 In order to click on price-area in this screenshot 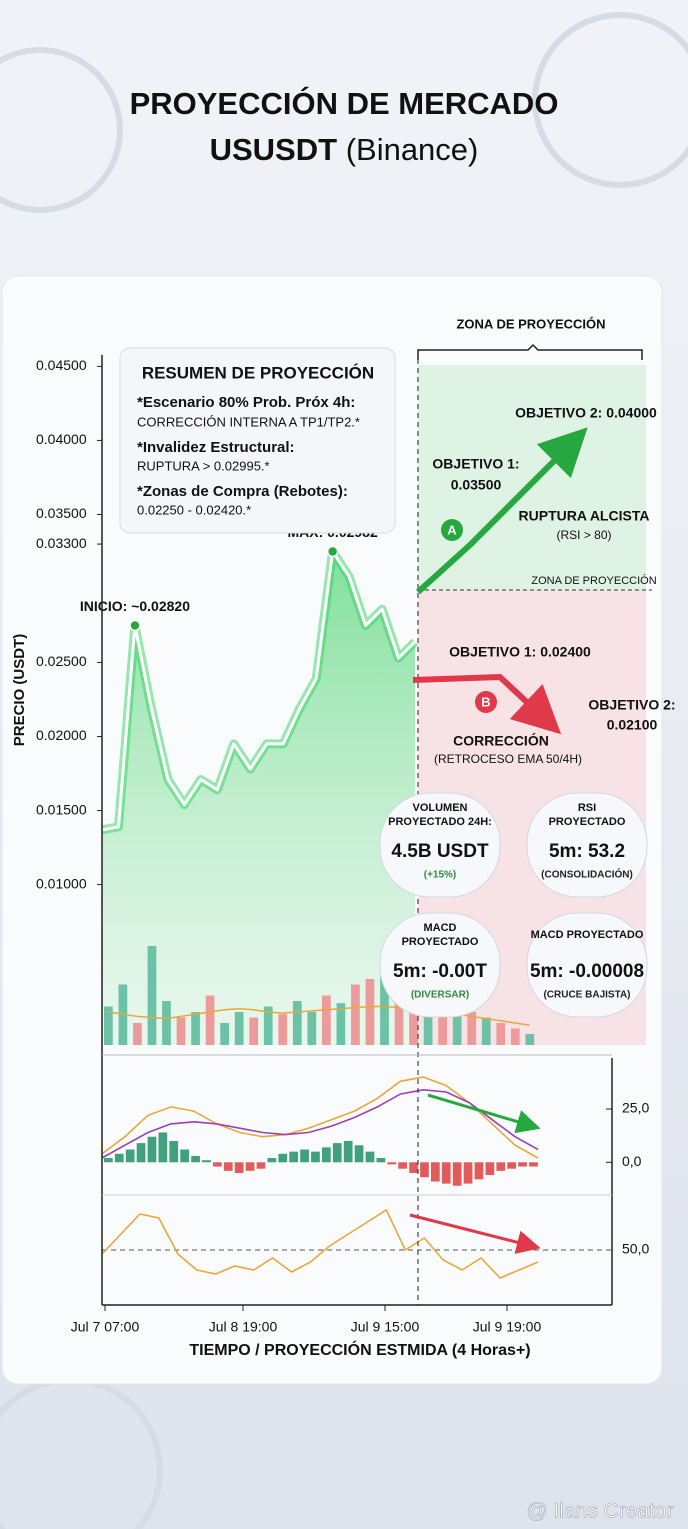, I will do `click(258, 798)`.